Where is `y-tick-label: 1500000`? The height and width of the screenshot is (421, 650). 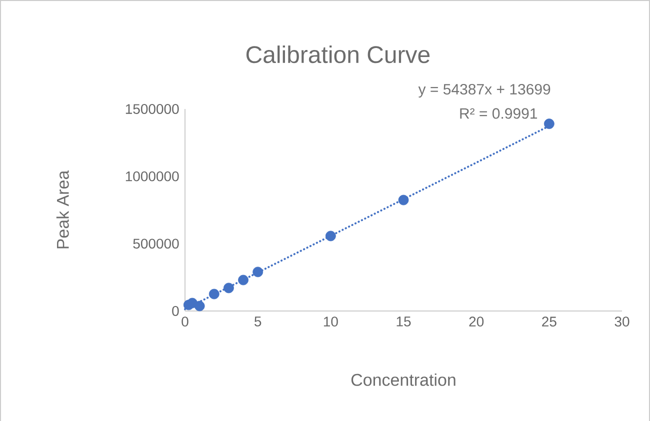
y-tick-label: 1500000 is located at coordinates (152, 109).